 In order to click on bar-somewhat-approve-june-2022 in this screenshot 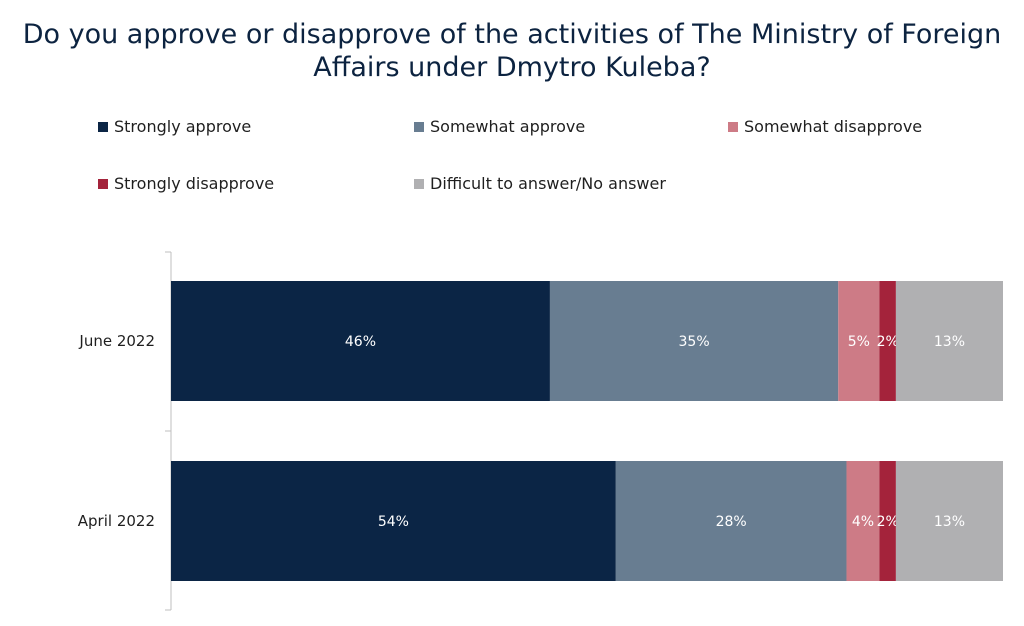, I will do `click(694, 341)`.